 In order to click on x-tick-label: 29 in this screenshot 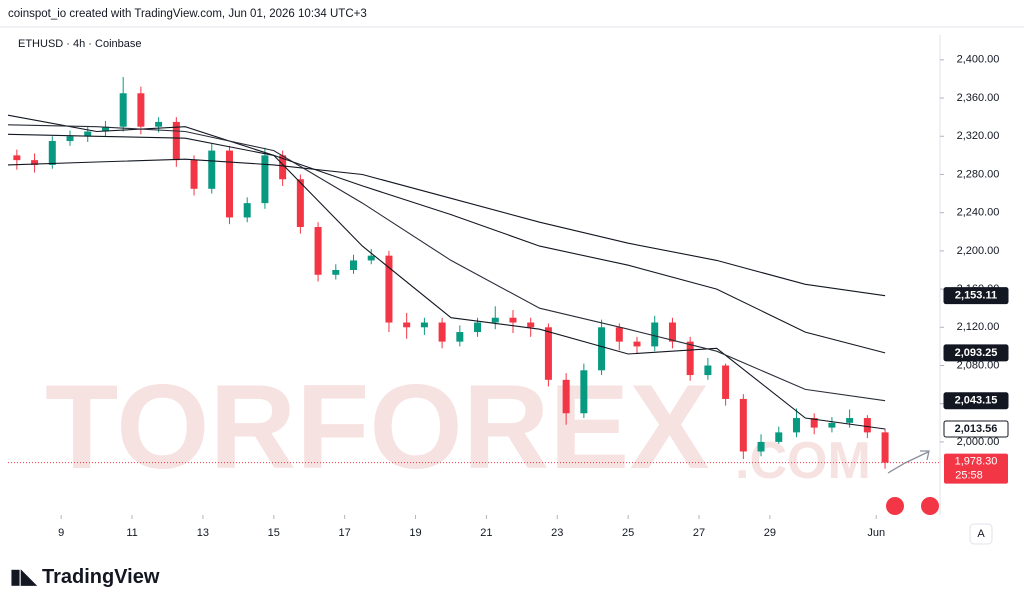, I will do `click(770, 533)`.